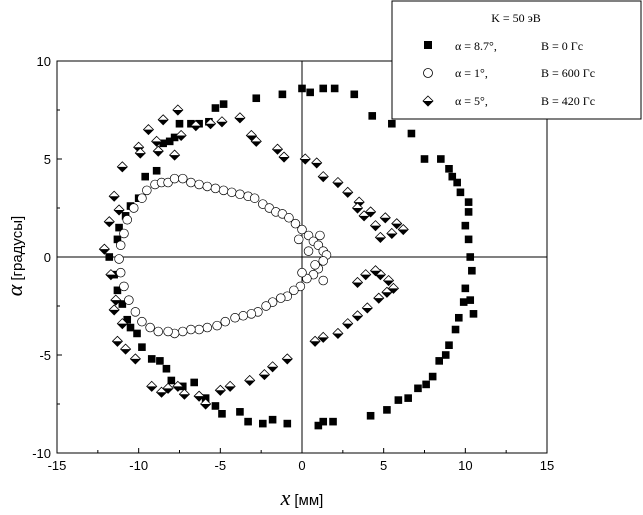 The width and height of the screenshot is (643, 515). What do you see at coordinates (465, 465) in the screenshot?
I see `x-tick-label: 10` at bounding box center [465, 465].